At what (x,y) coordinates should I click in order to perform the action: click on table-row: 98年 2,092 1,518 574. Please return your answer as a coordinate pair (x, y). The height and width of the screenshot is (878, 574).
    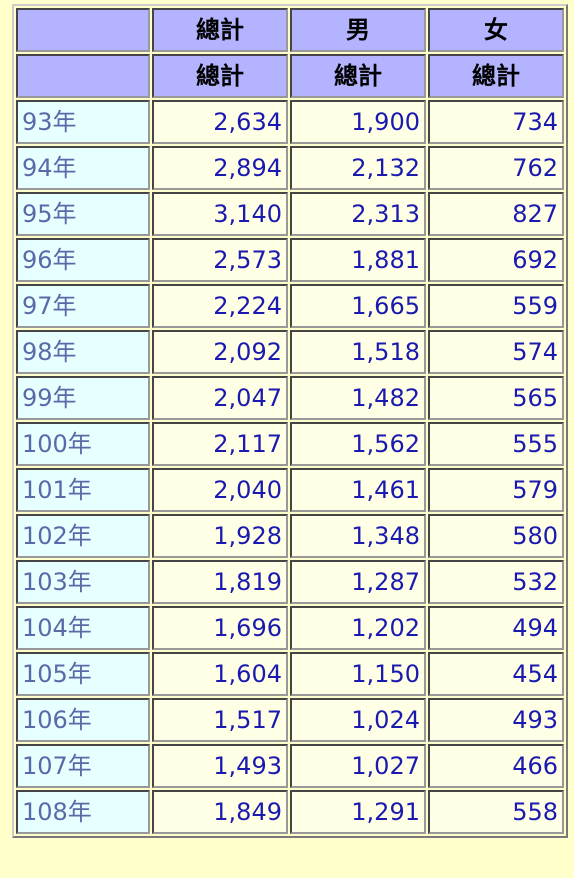
    Looking at the image, I should click on (290, 352).